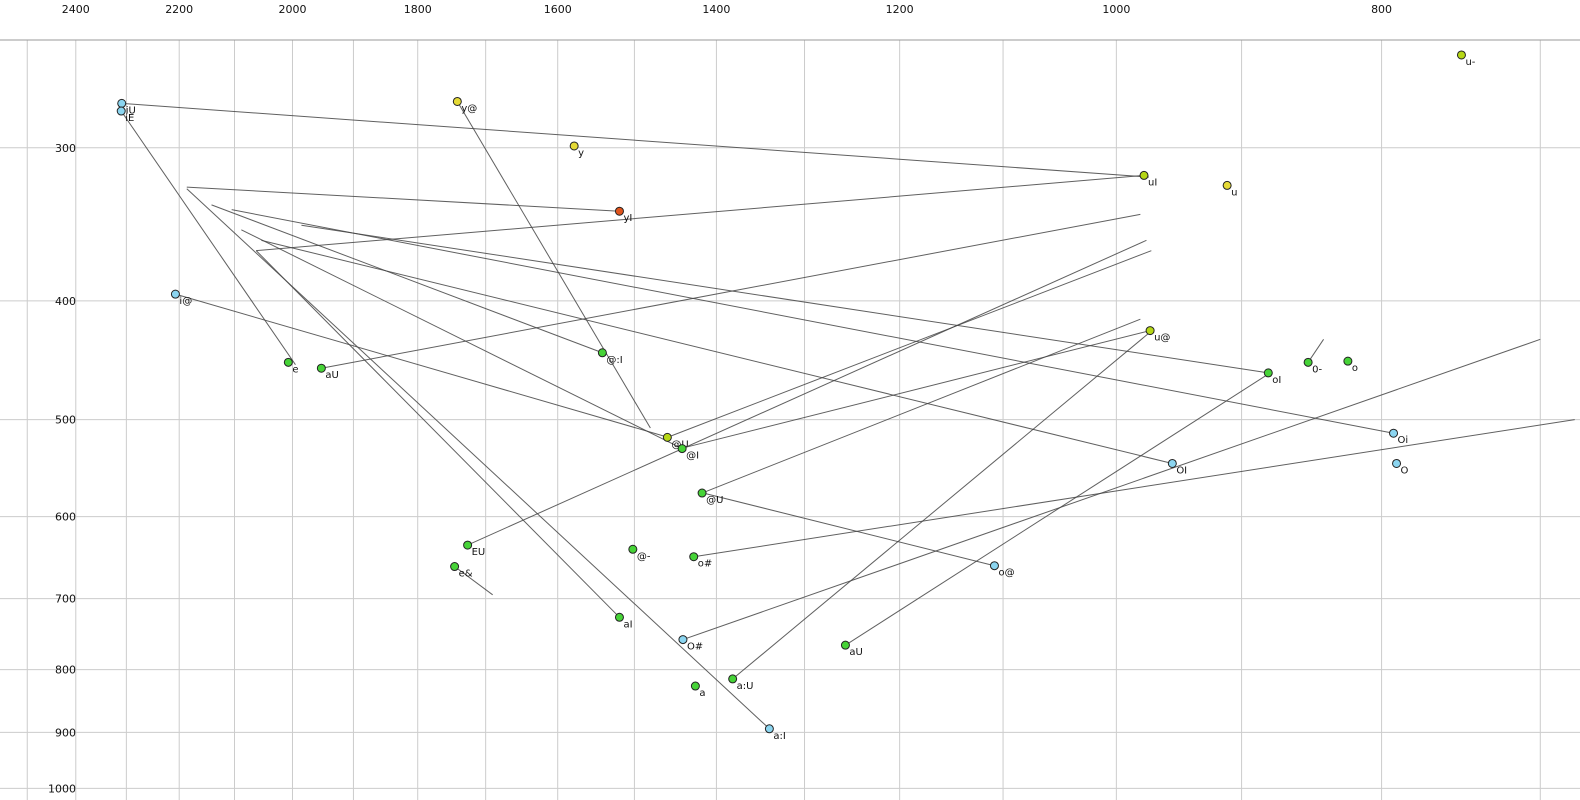 This screenshot has width=1580, height=800. What do you see at coordinates (558, 9) in the screenshot?
I see `x-tick-label: 1600` at bounding box center [558, 9].